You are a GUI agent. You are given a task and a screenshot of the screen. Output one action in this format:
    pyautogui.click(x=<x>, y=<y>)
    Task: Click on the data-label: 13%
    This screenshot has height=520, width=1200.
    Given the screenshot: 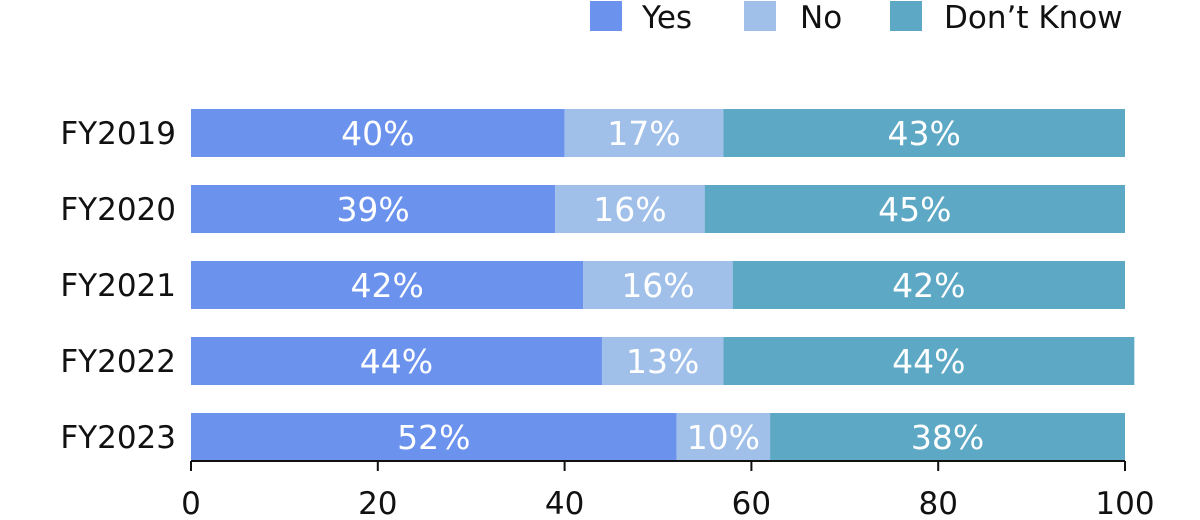 What is the action you would take?
    pyautogui.click(x=662, y=361)
    